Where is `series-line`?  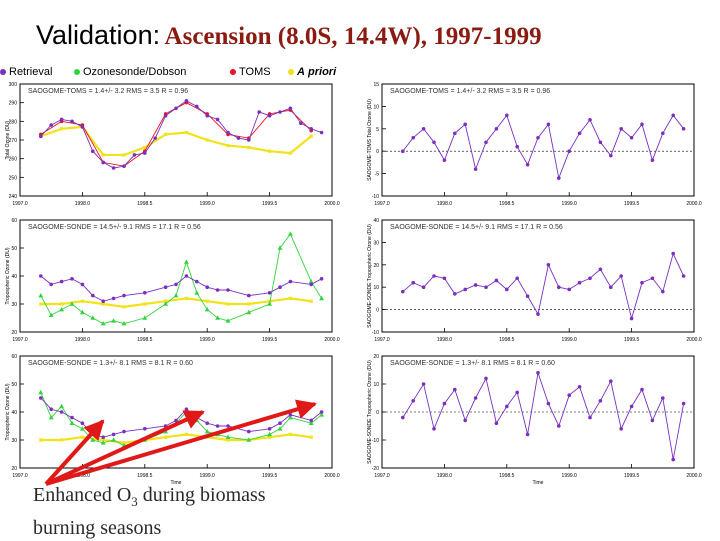 series-line is located at coordinates (543, 416).